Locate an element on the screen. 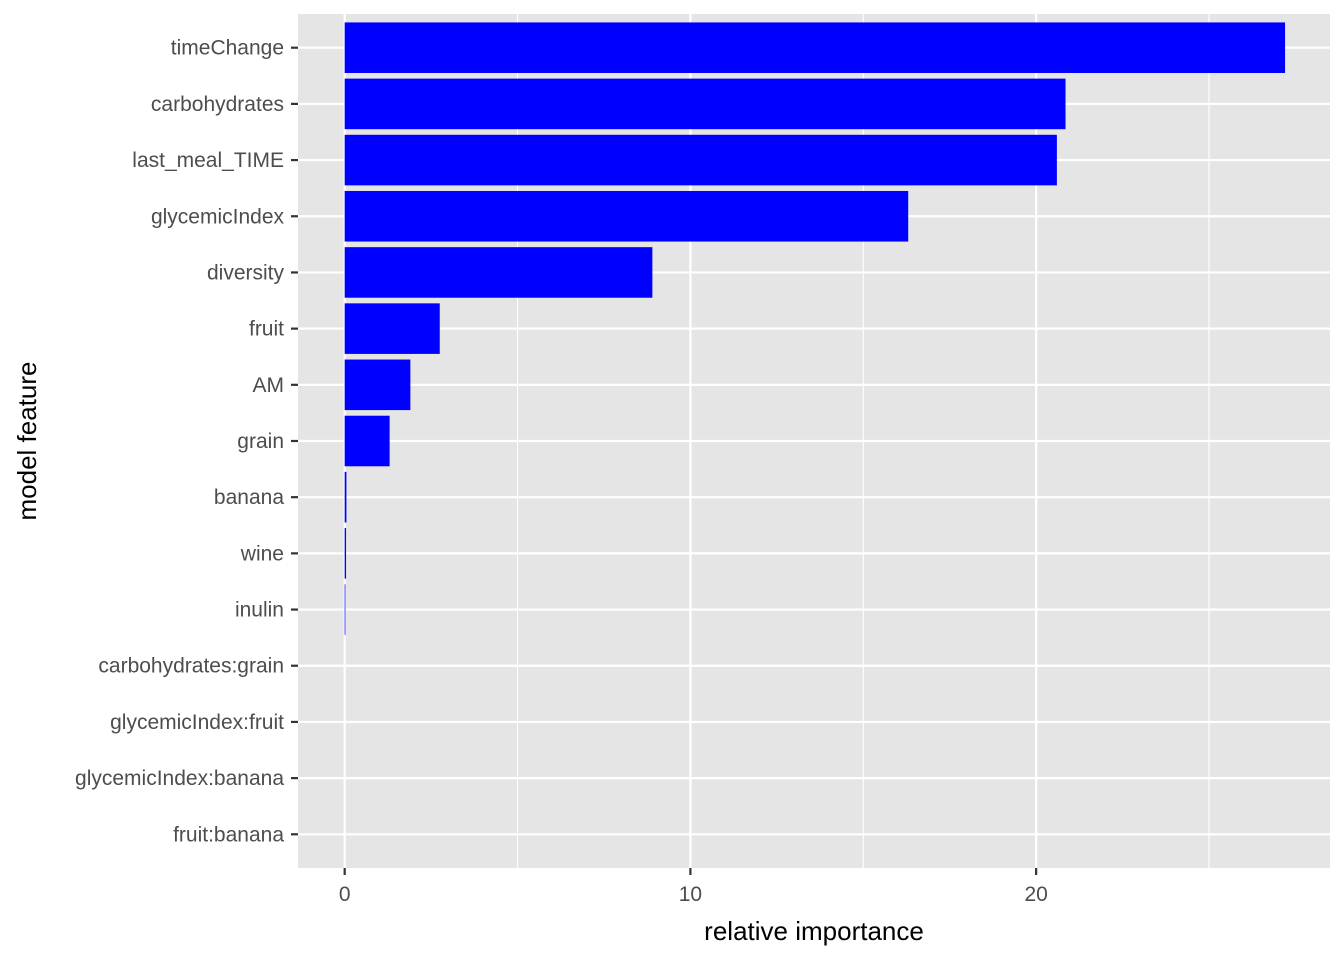  y-tick-label: fruit is located at coordinates (266, 329).